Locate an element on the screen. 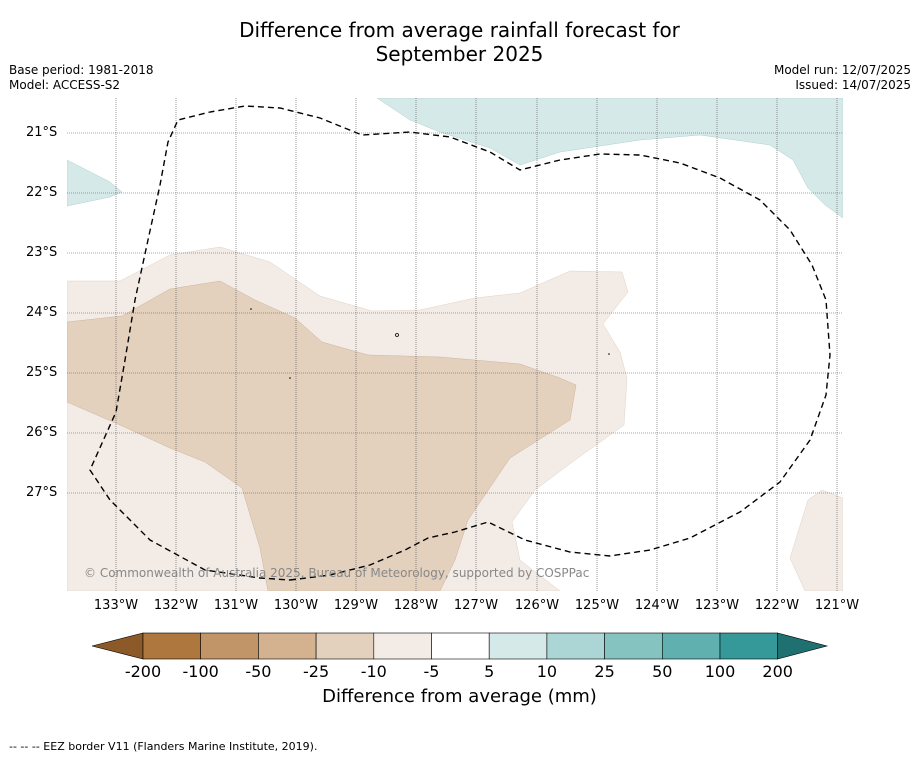 This screenshot has height=758, width=919. colorbar-extend-max is located at coordinates (803, 646).